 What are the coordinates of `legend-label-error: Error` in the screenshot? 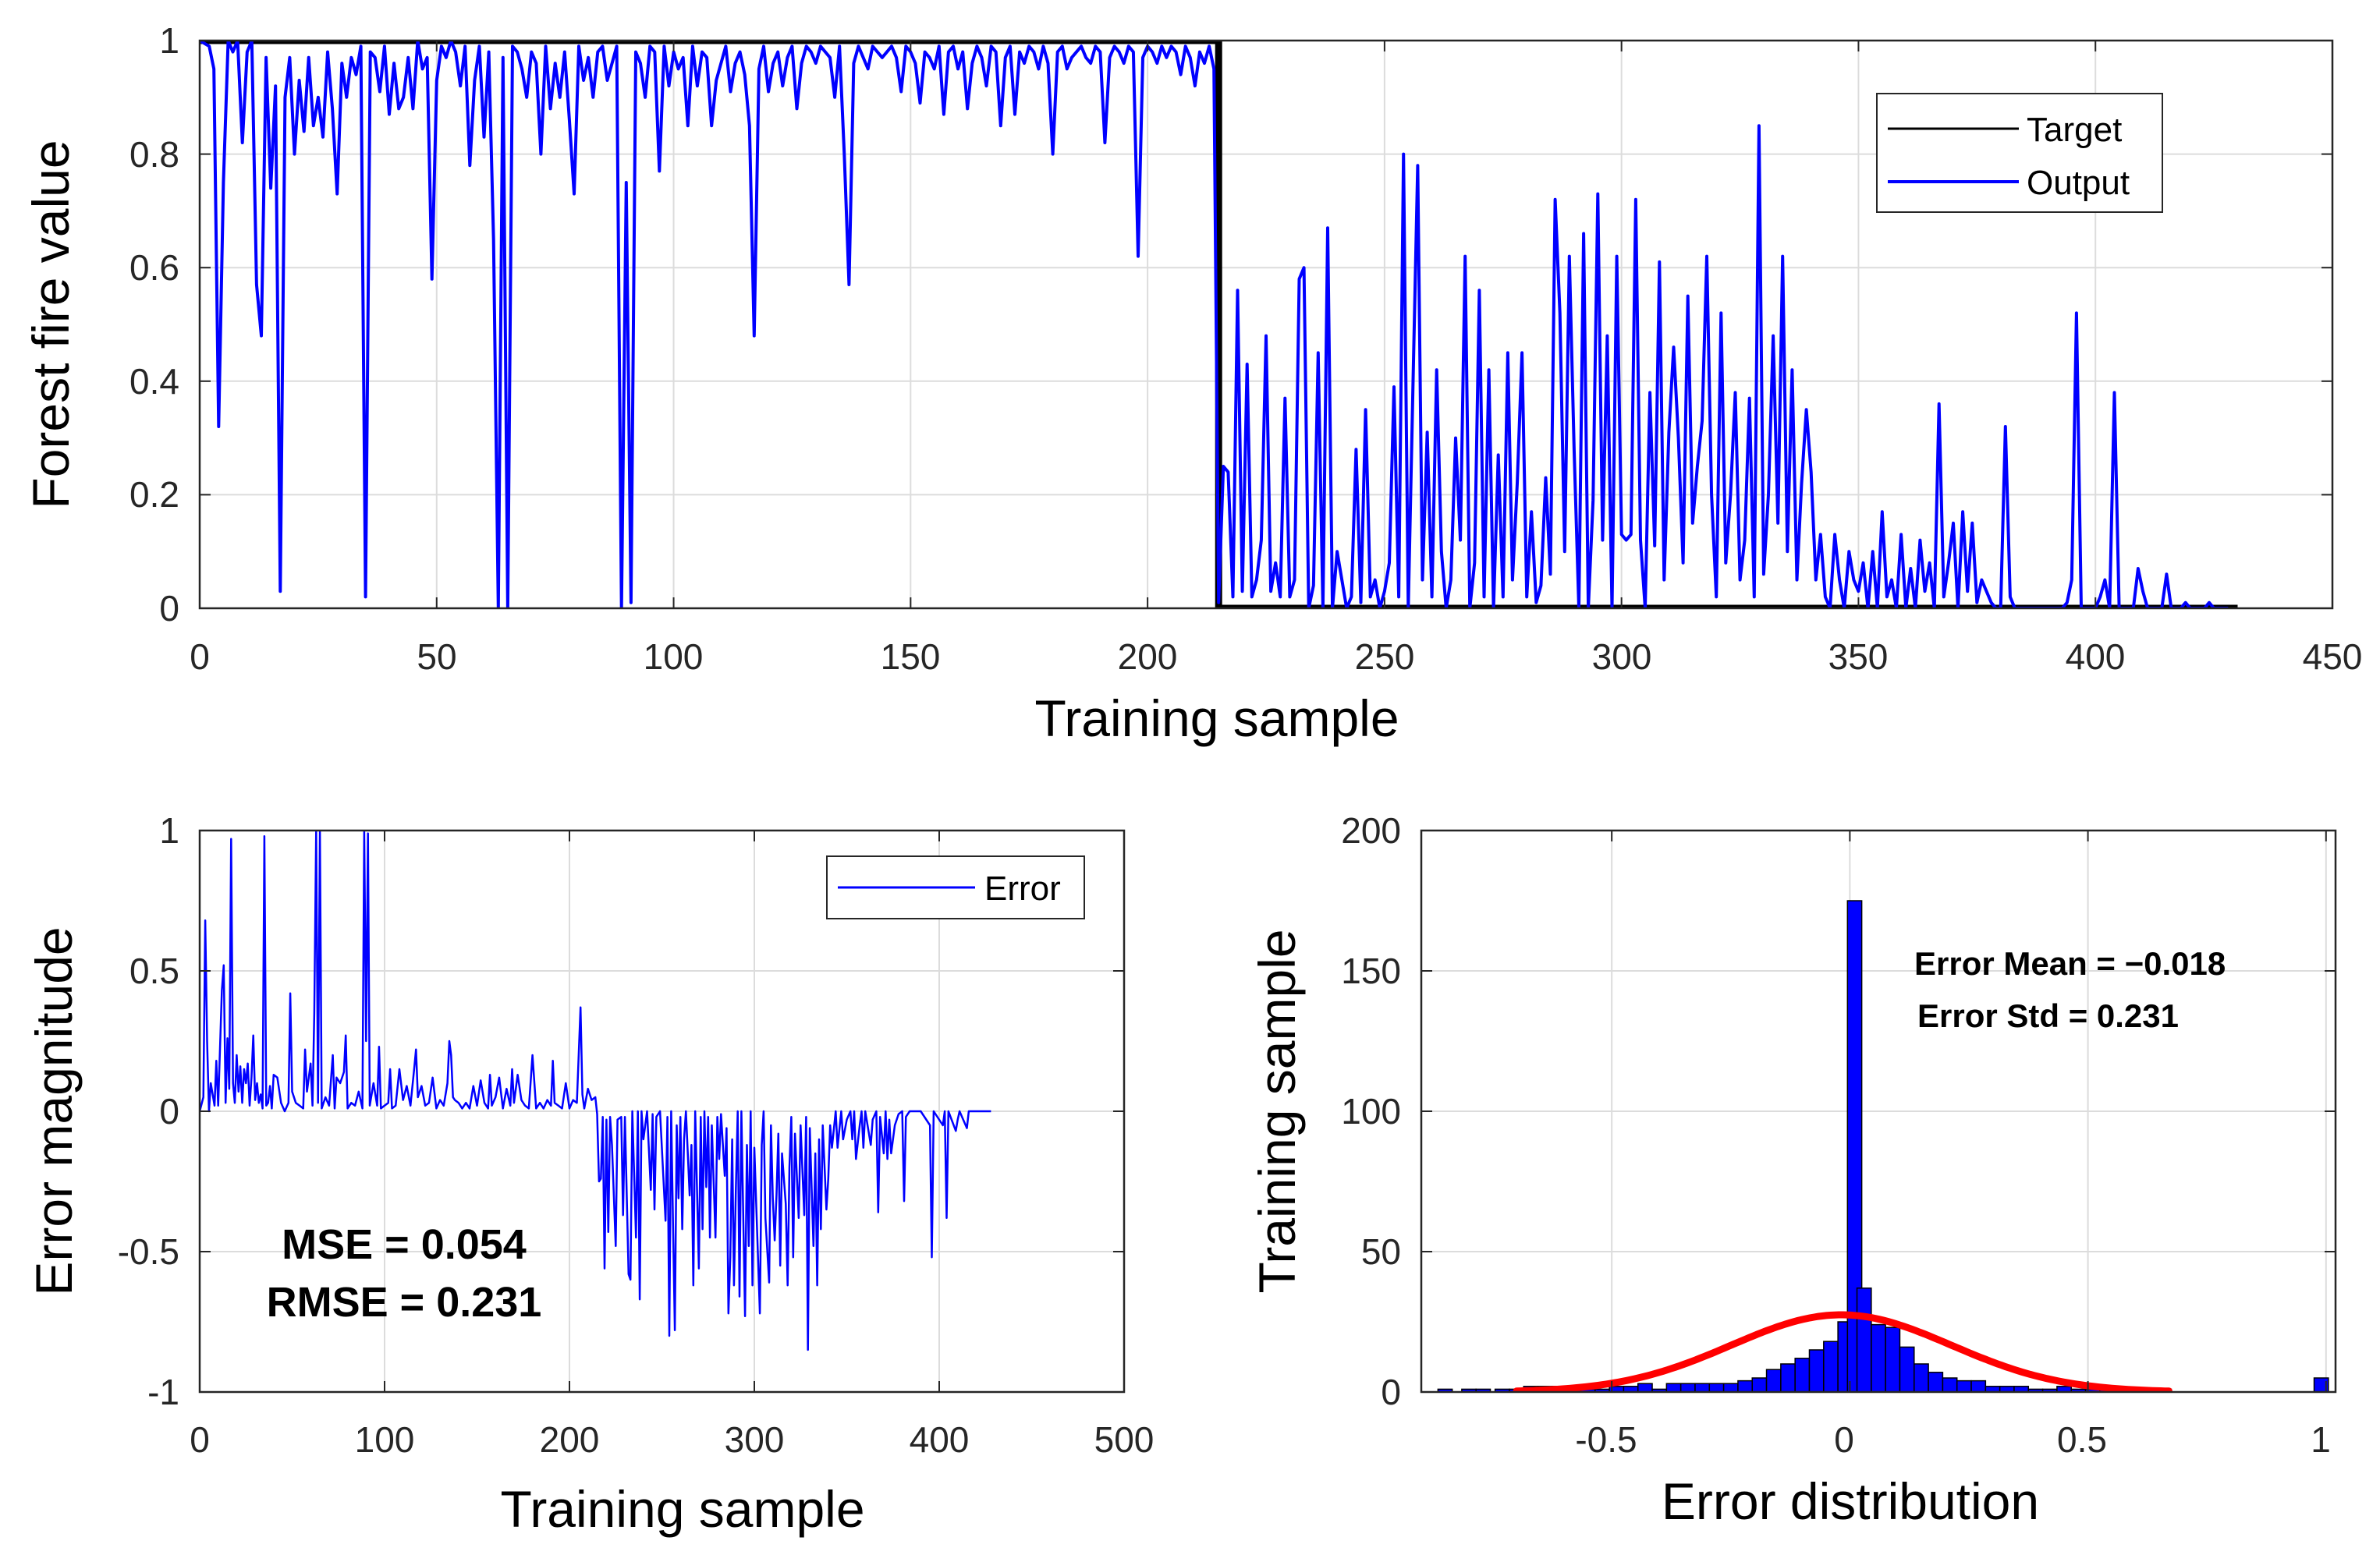 It's located at (1023, 889).